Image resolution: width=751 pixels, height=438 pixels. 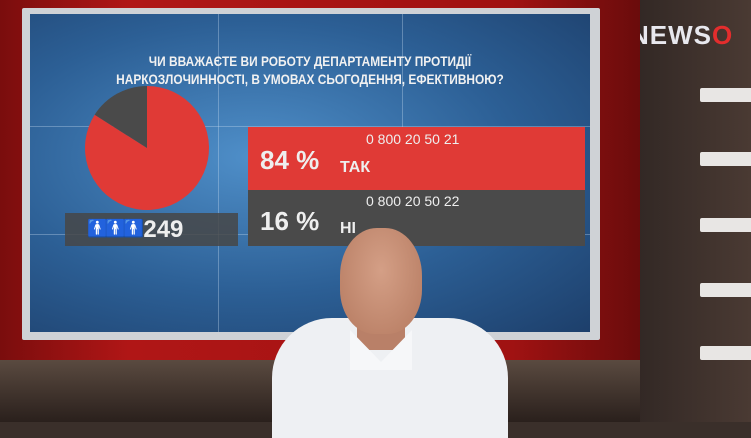 I want to click on option-no-bar: 0 800 20 50 22 16 % НІ, so click(x=416, y=218).